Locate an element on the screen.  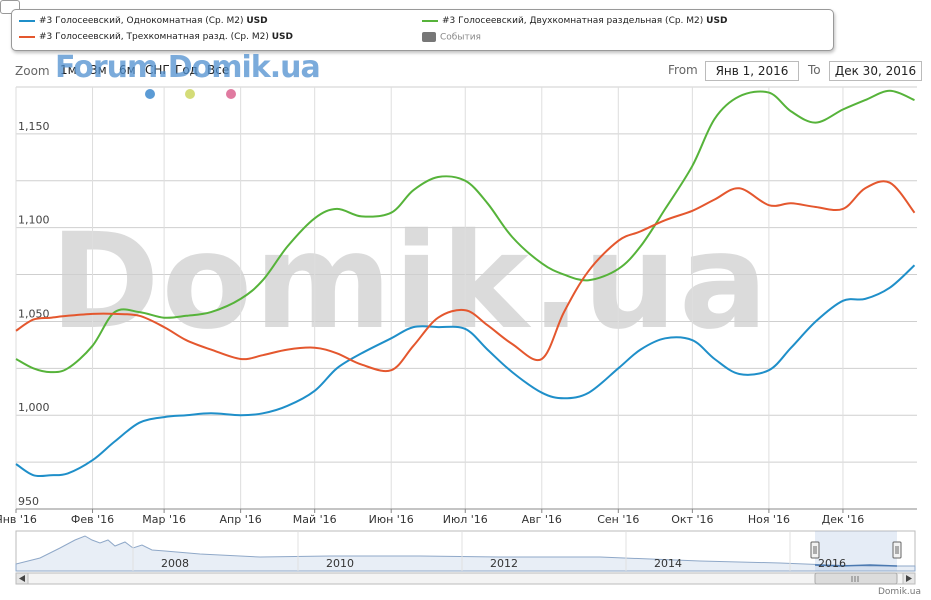
x-tick-label: Окт '16 is located at coordinates (692, 519).